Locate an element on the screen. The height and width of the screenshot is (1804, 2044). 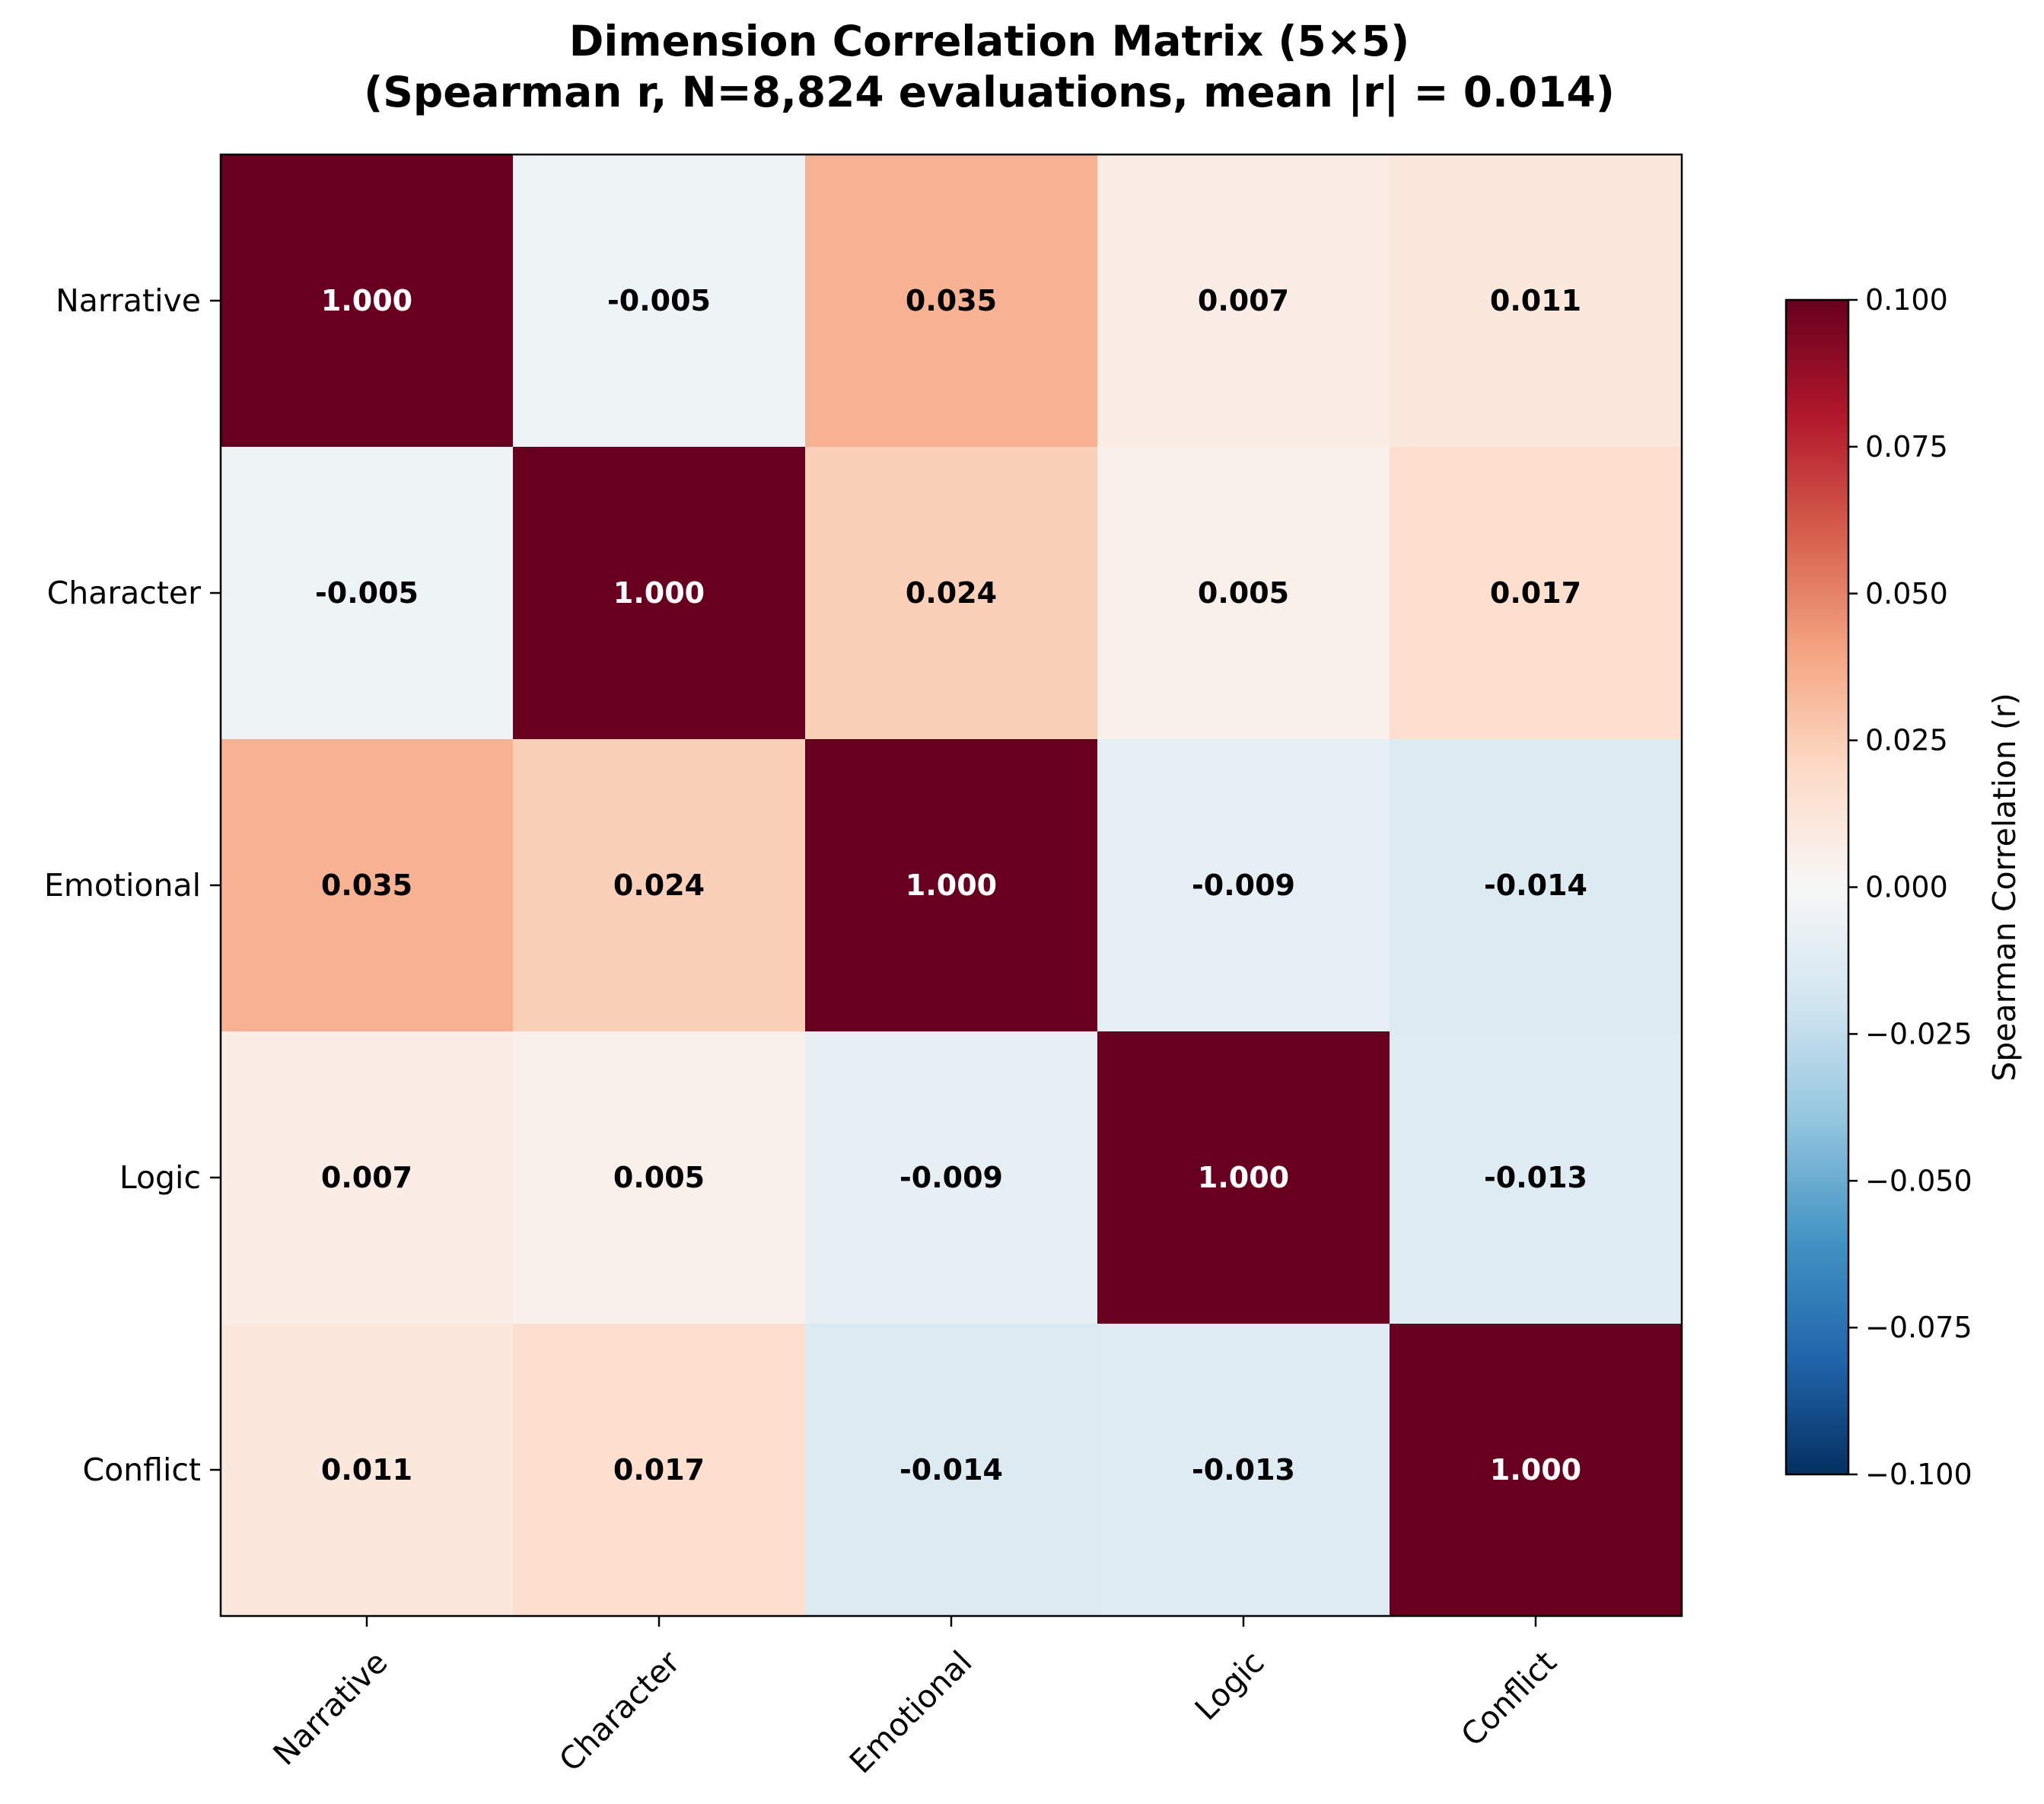
x-axis: Narrative Character Emotional Logic Conflict is located at coordinates (915, 1698).